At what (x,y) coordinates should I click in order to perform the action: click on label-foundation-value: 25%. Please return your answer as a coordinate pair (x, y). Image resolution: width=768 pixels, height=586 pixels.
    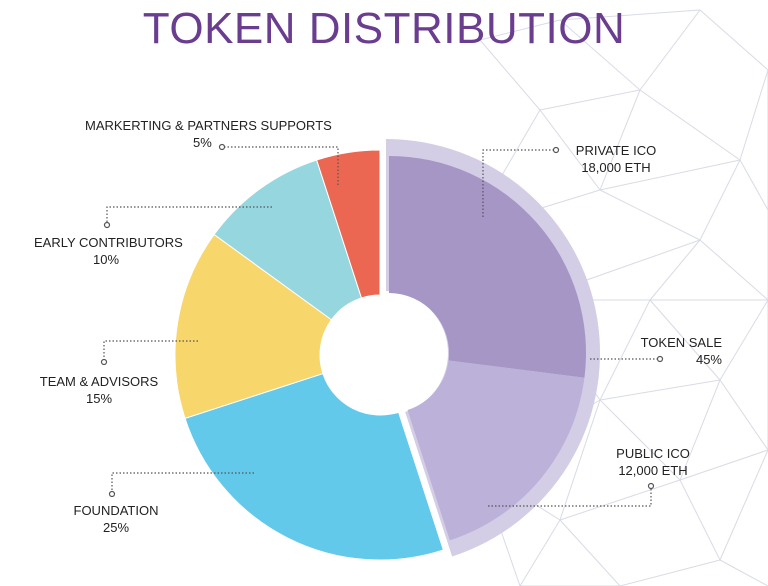
    Looking at the image, I should click on (116, 527).